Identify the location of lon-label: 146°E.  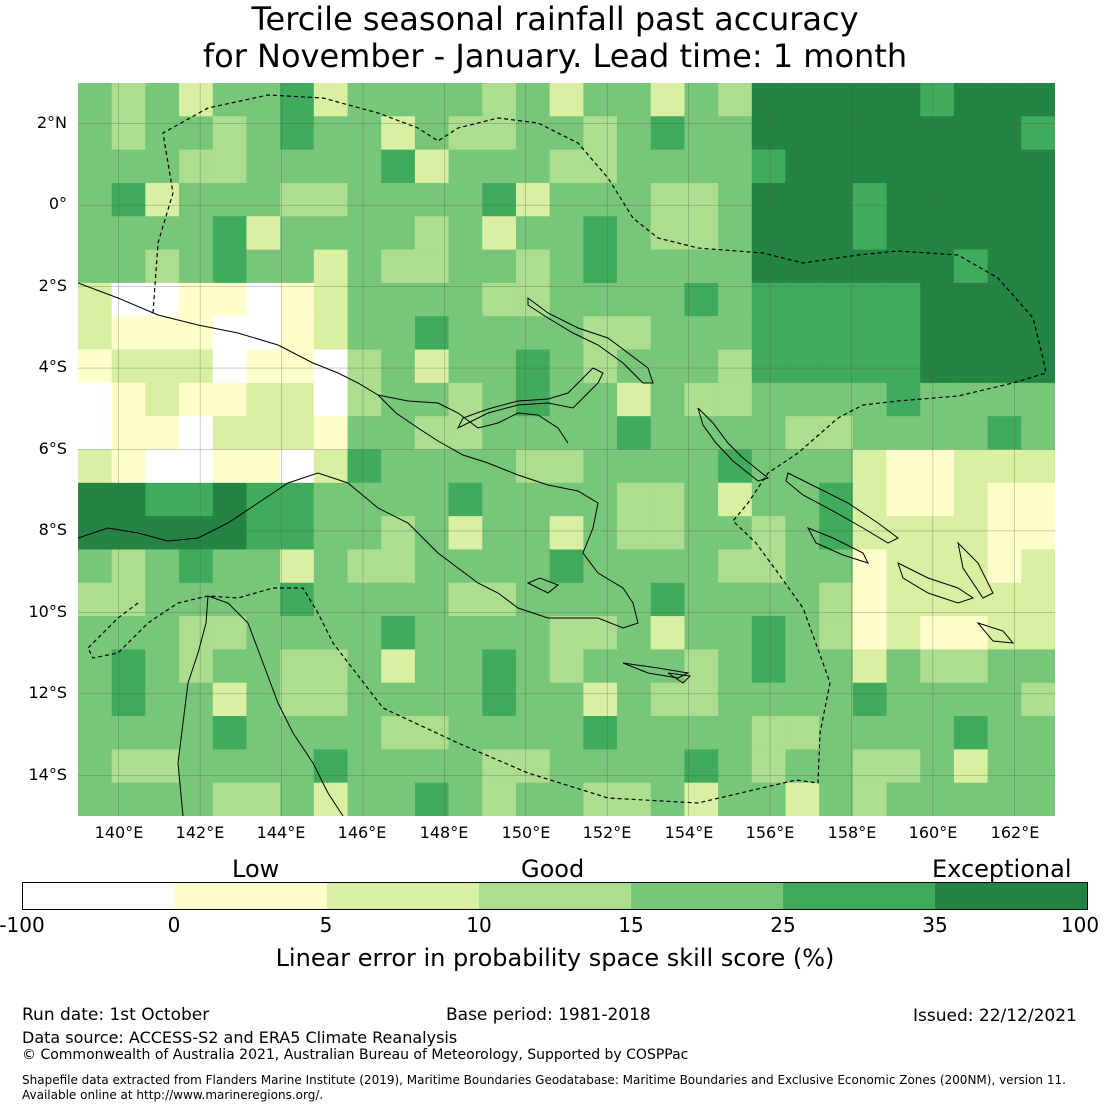
(362, 832).